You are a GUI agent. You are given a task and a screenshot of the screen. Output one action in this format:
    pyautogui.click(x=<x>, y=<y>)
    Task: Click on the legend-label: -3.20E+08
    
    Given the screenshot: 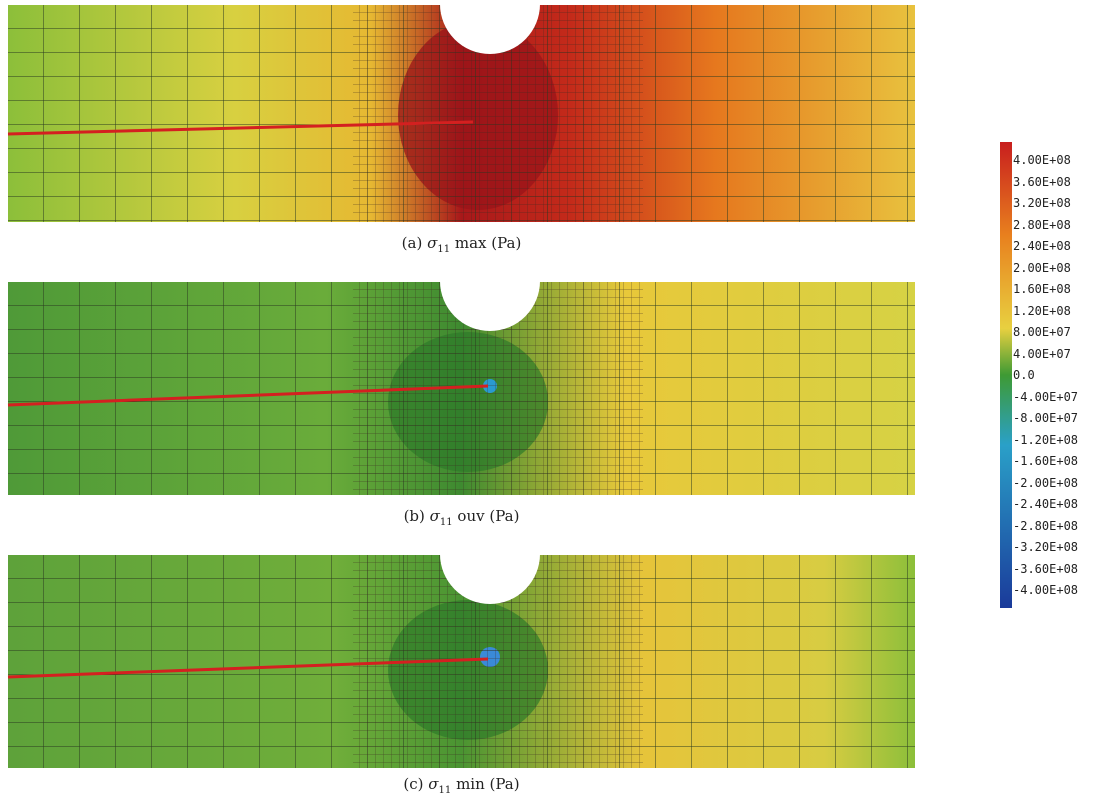 What is the action you would take?
    pyautogui.click(x=1046, y=547)
    